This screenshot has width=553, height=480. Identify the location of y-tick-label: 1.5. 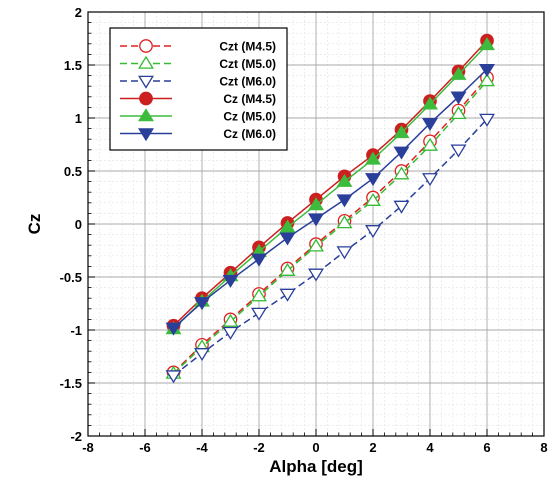
(73, 65).